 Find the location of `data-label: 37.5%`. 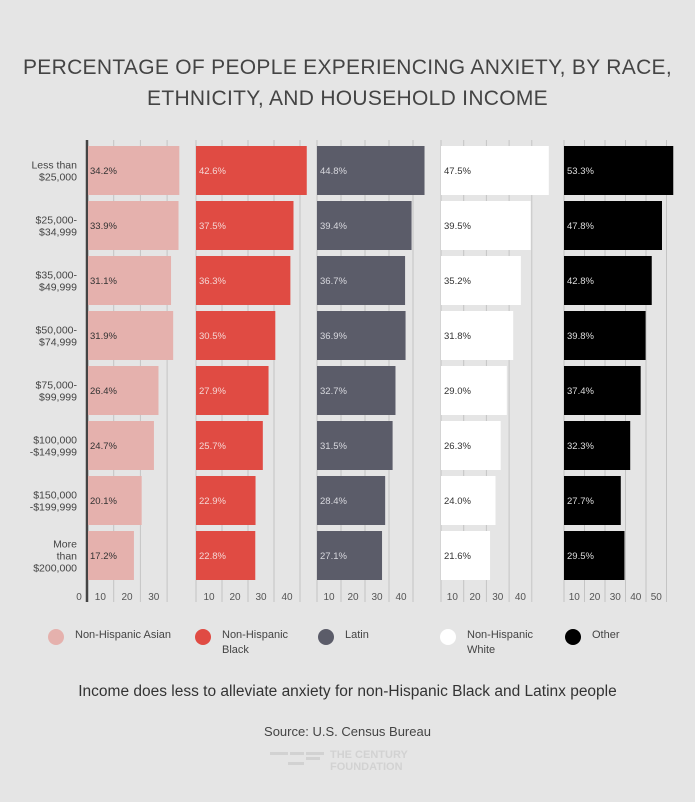

data-label: 37.5% is located at coordinates (212, 226).